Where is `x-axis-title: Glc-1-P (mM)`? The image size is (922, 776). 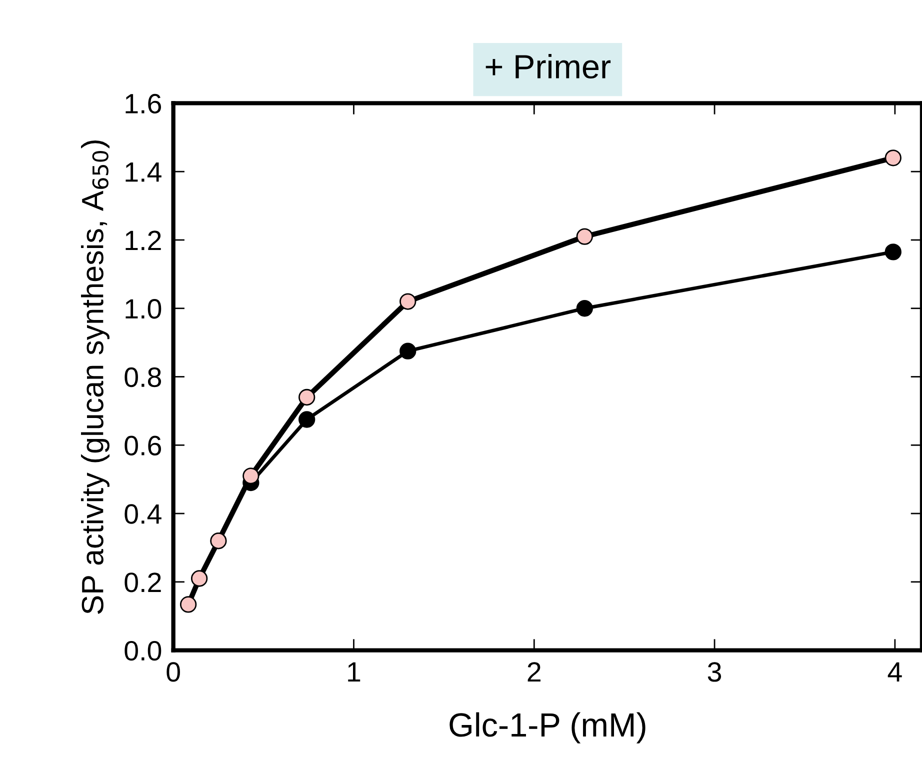 x-axis-title: Glc-1-P (mM) is located at coordinates (548, 728).